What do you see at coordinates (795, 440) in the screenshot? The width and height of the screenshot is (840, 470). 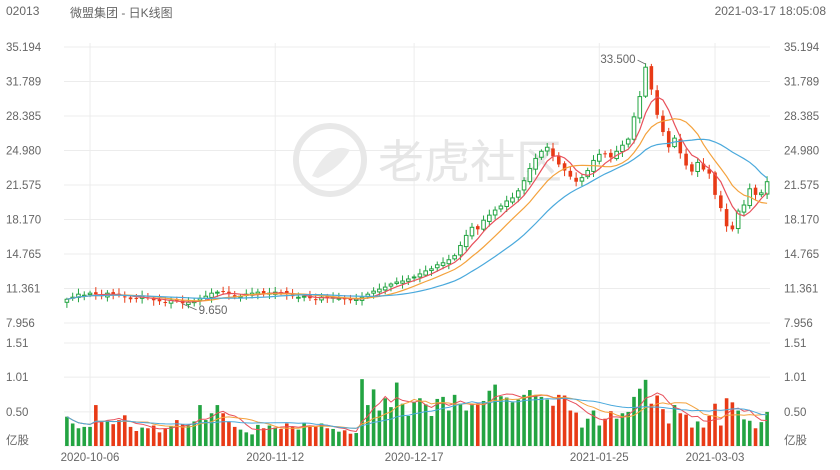 I see `volume-unit-right: 亿股` at bounding box center [795, 440].